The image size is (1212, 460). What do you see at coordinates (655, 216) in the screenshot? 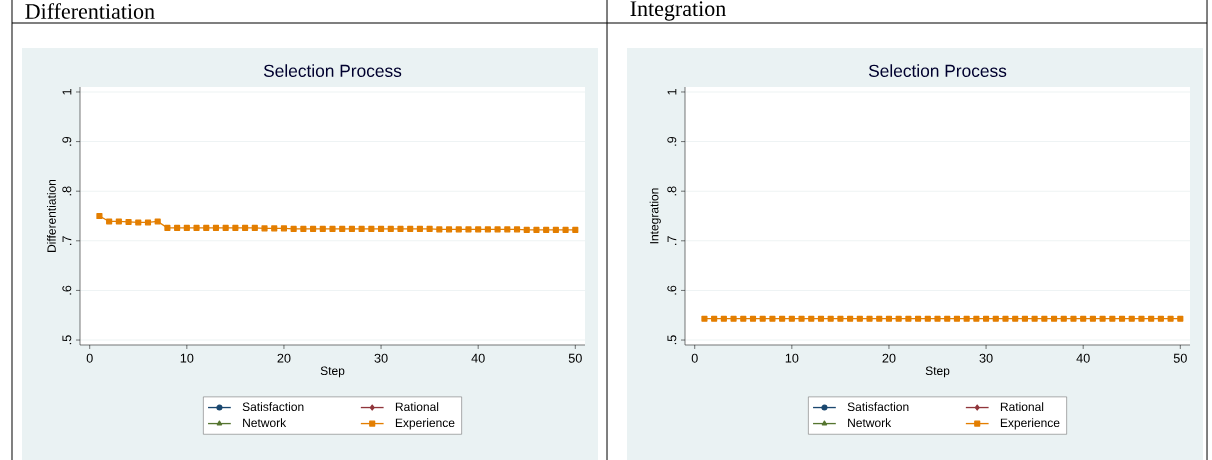
I see `y-axis-title: Integration` at bounding box center [655, 216].